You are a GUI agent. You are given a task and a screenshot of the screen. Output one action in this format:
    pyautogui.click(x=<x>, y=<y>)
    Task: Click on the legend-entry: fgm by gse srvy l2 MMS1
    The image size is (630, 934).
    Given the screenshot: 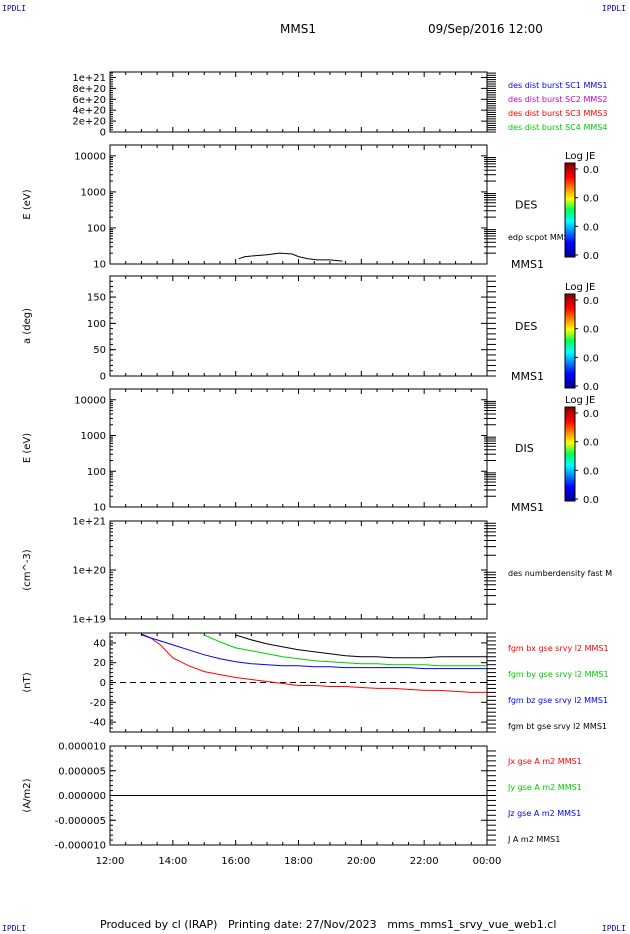 What is the action you would take?
    pyautogui.click(x=558, y=674)
    